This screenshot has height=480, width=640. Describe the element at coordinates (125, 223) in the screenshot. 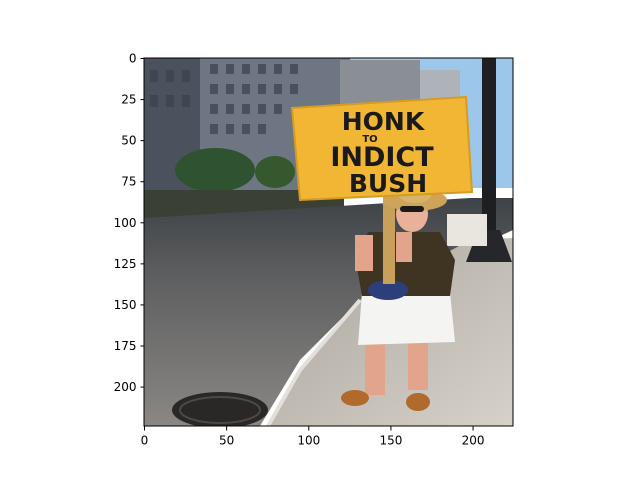

I see `y-tick-label: 100` at that location.